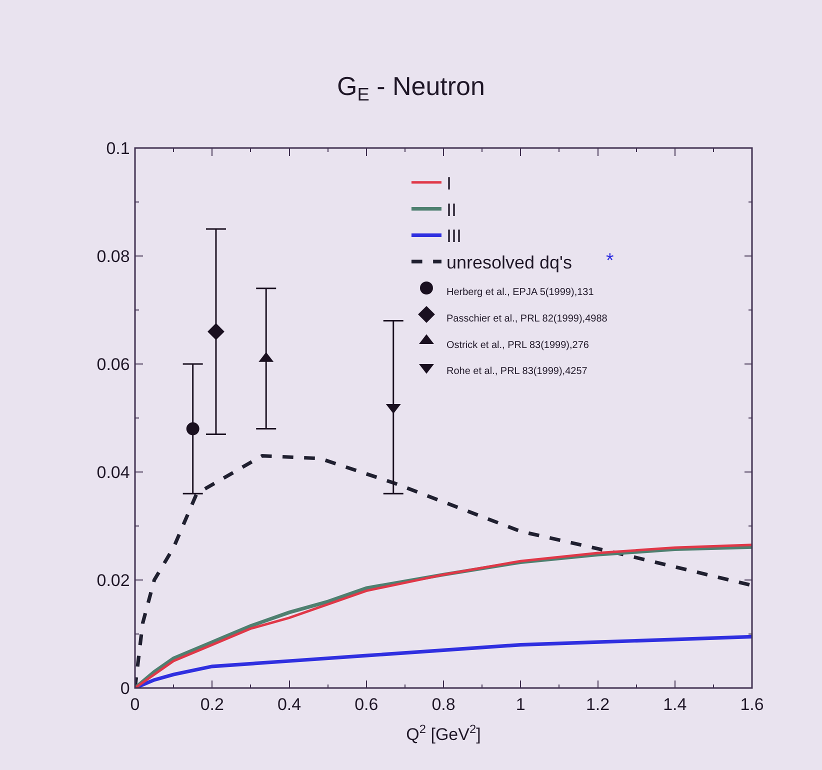 This screenshot has height=770, width=822. I want to click on x-tick-label: 1.6, so click(752, 704).